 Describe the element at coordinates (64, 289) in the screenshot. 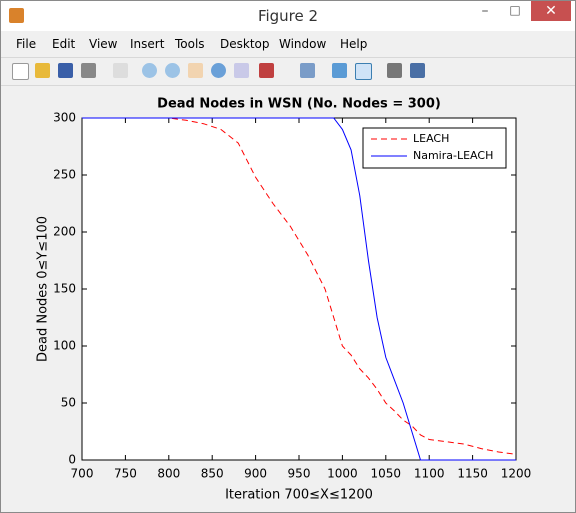

I see `y-tick-label: 150` at that location.